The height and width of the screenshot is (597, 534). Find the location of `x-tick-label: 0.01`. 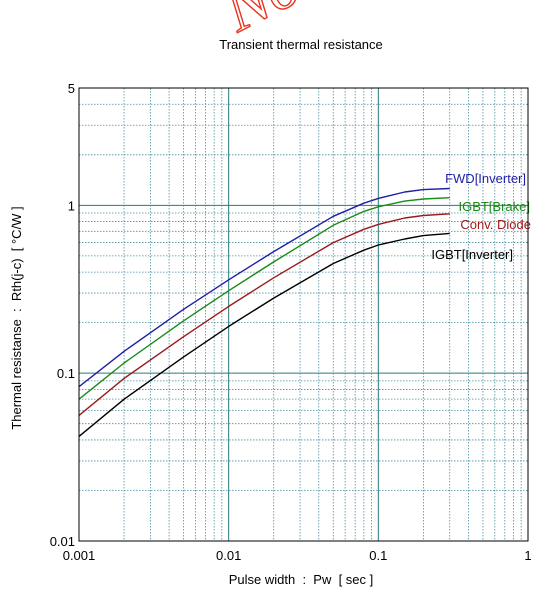

x-tick-label: 0.01 is located at coordinates (228, 555).